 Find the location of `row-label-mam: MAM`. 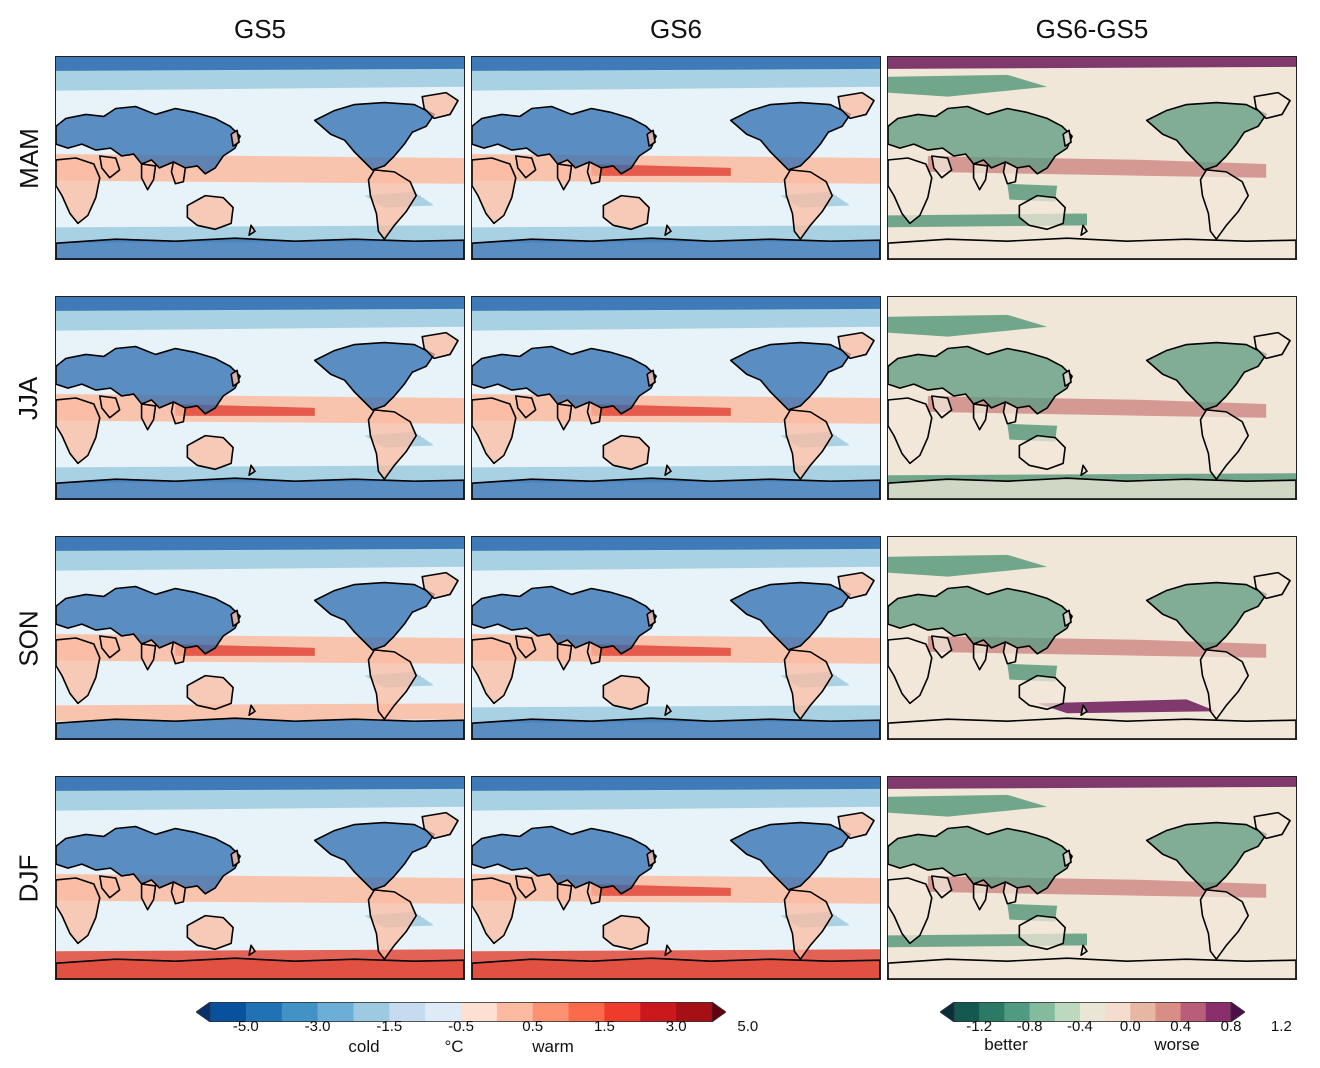

row-label-mam: MAM is located at coordinates (28, 158).